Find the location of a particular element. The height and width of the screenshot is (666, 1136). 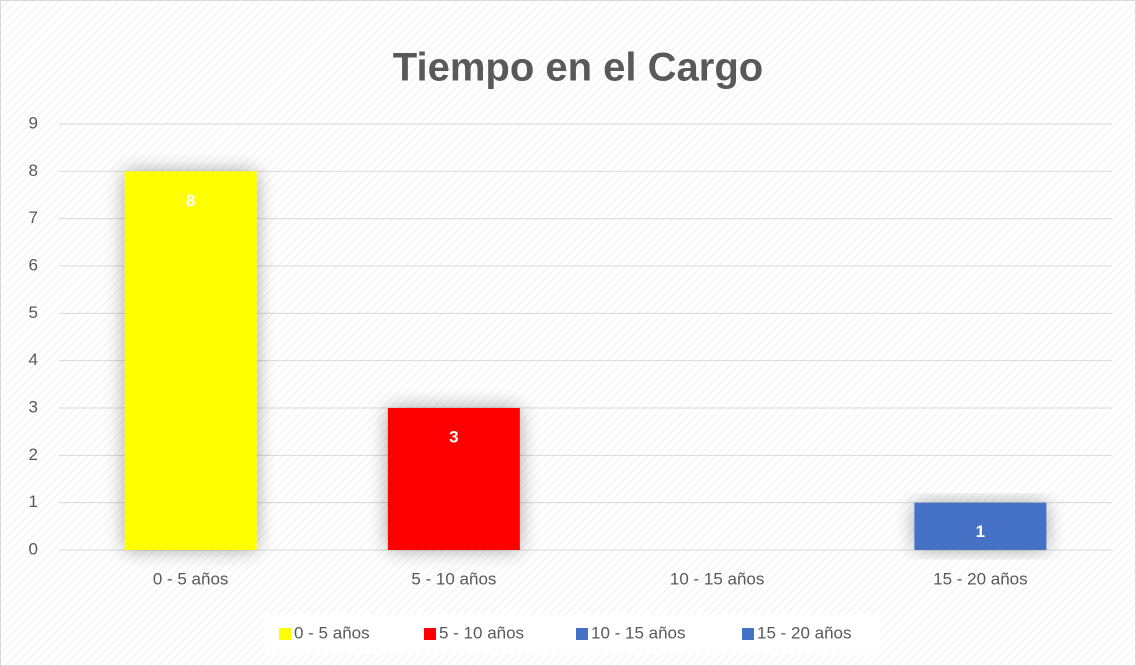

chart-title: Tiempo en el Cargo is located at coordinates (578, 68).